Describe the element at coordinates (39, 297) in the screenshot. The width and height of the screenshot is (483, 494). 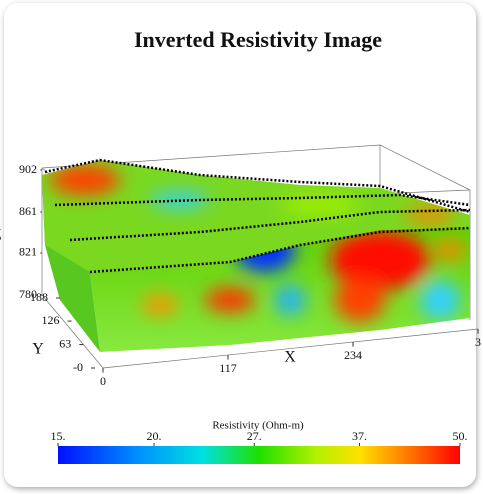
I see `y-tick-label: 188` at that location.